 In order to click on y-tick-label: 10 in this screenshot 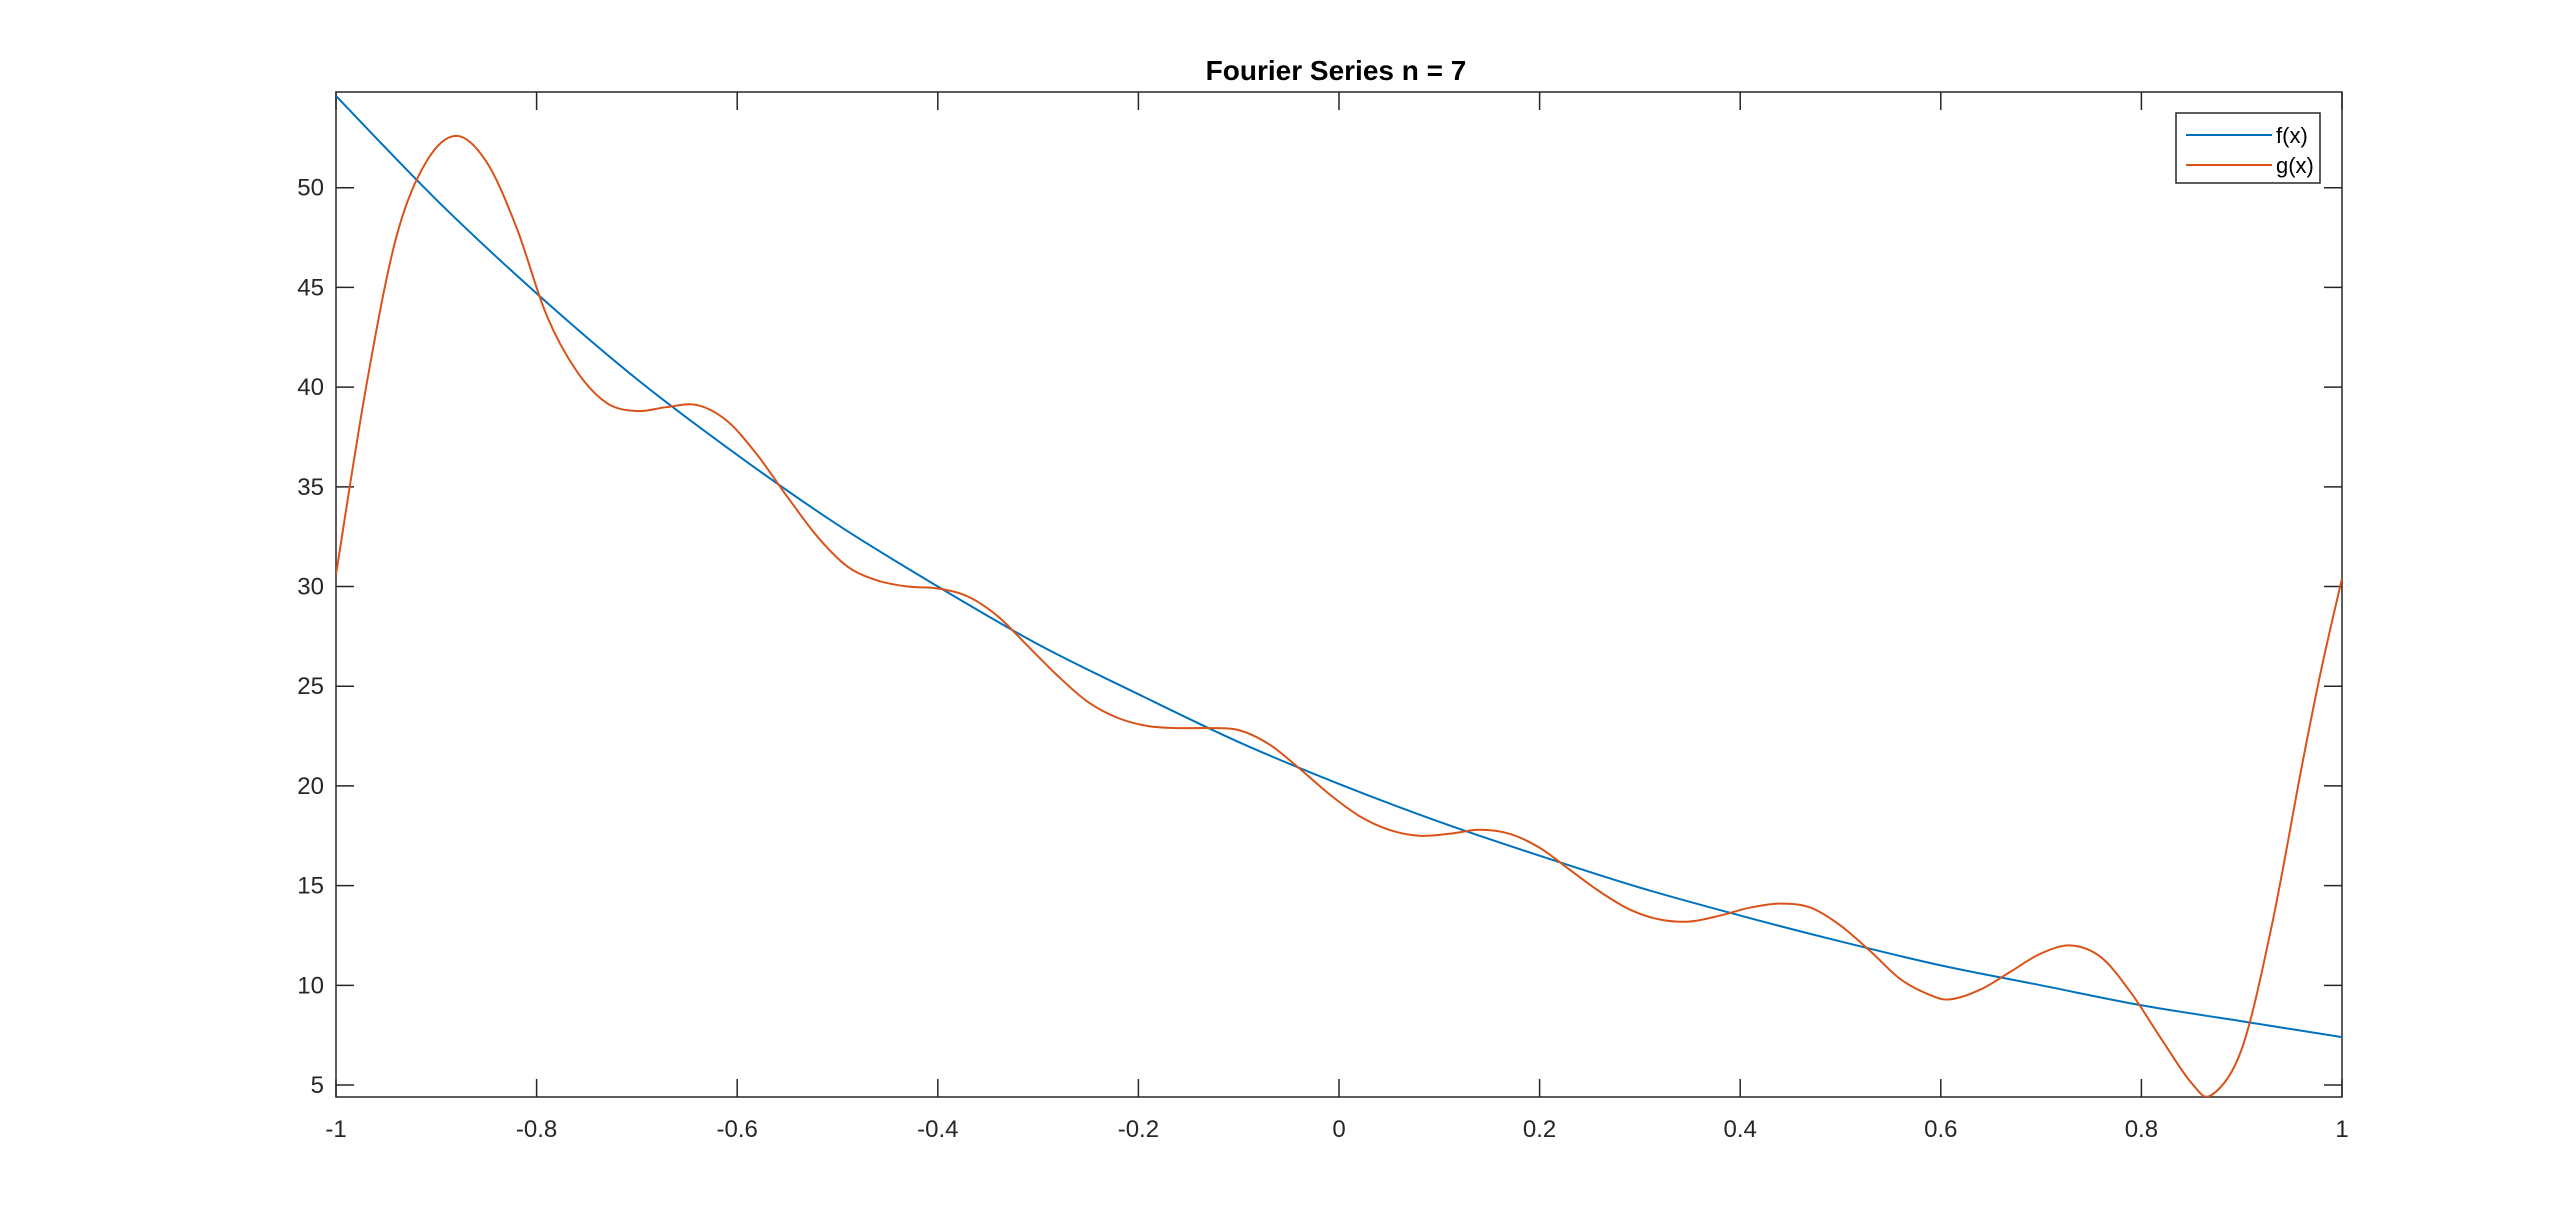, I will do `click(310, 985)`.